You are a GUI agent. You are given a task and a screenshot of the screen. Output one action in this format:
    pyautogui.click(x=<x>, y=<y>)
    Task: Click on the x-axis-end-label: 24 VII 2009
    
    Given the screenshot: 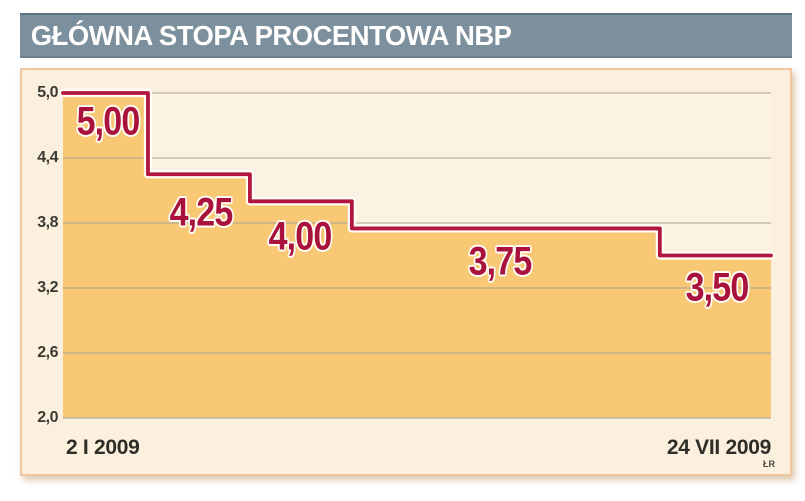 What is the action you would take?
    pyautogui.click(x=718, y=447)
    